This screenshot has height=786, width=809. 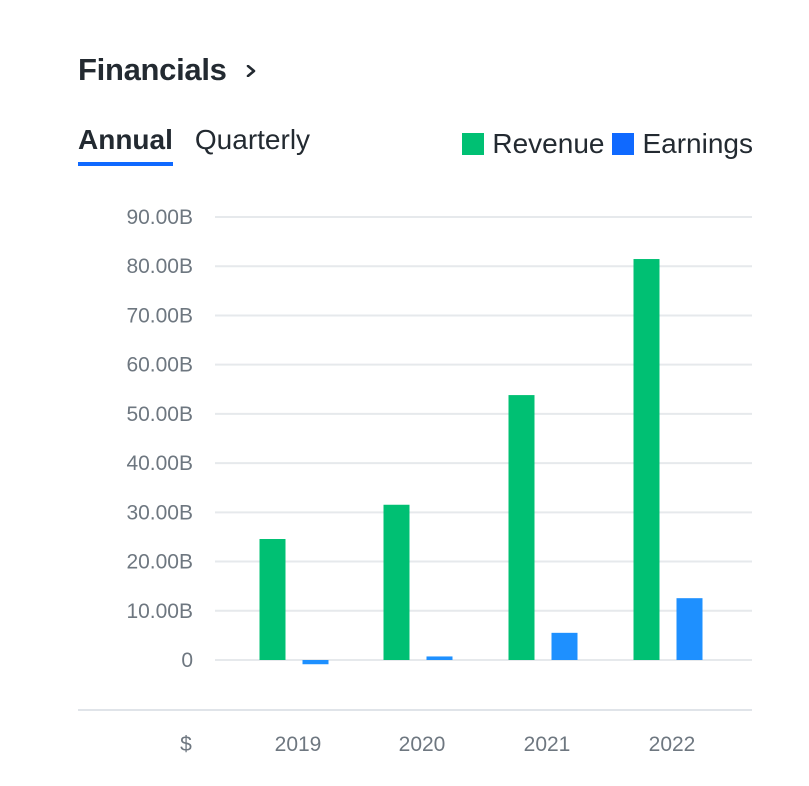 What do you see at coordinates (159, 611) in the screenshot?
I see `y-tick-label: 10.00B` at bounding box center [159, 611].